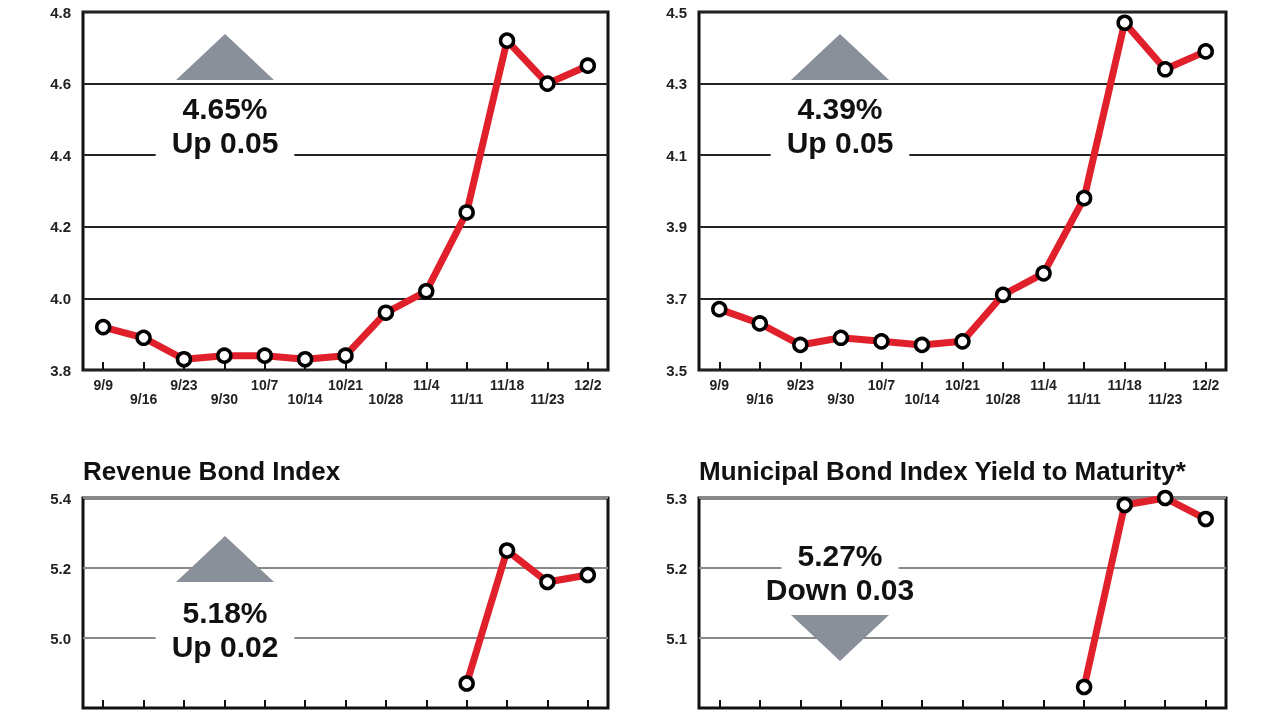 The image size is (1280, 720). I want to click on y-tick-label: 4.3, so click(676, 84).